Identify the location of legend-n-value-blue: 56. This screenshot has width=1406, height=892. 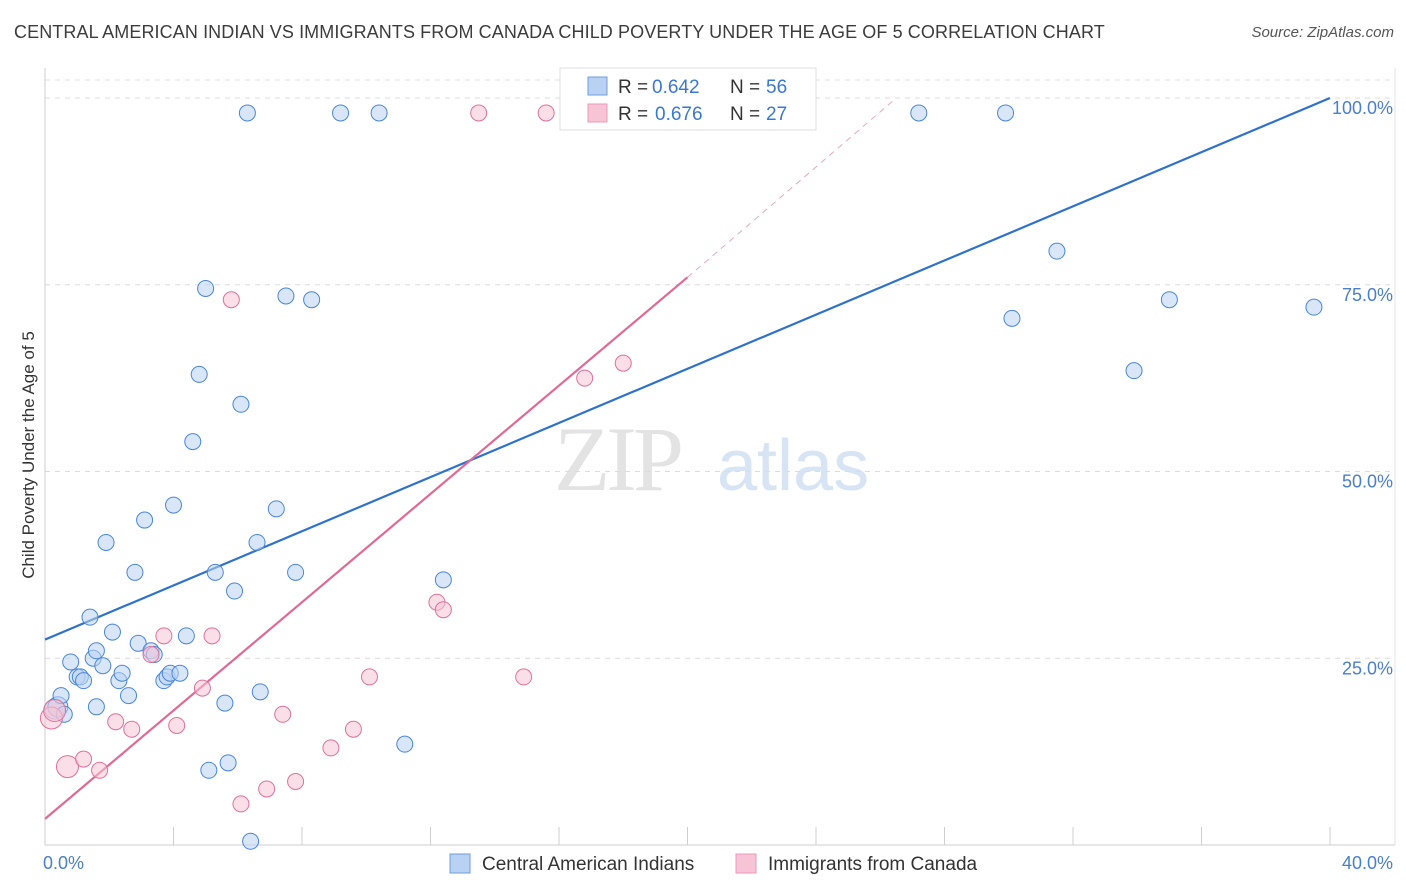
(776, 87).